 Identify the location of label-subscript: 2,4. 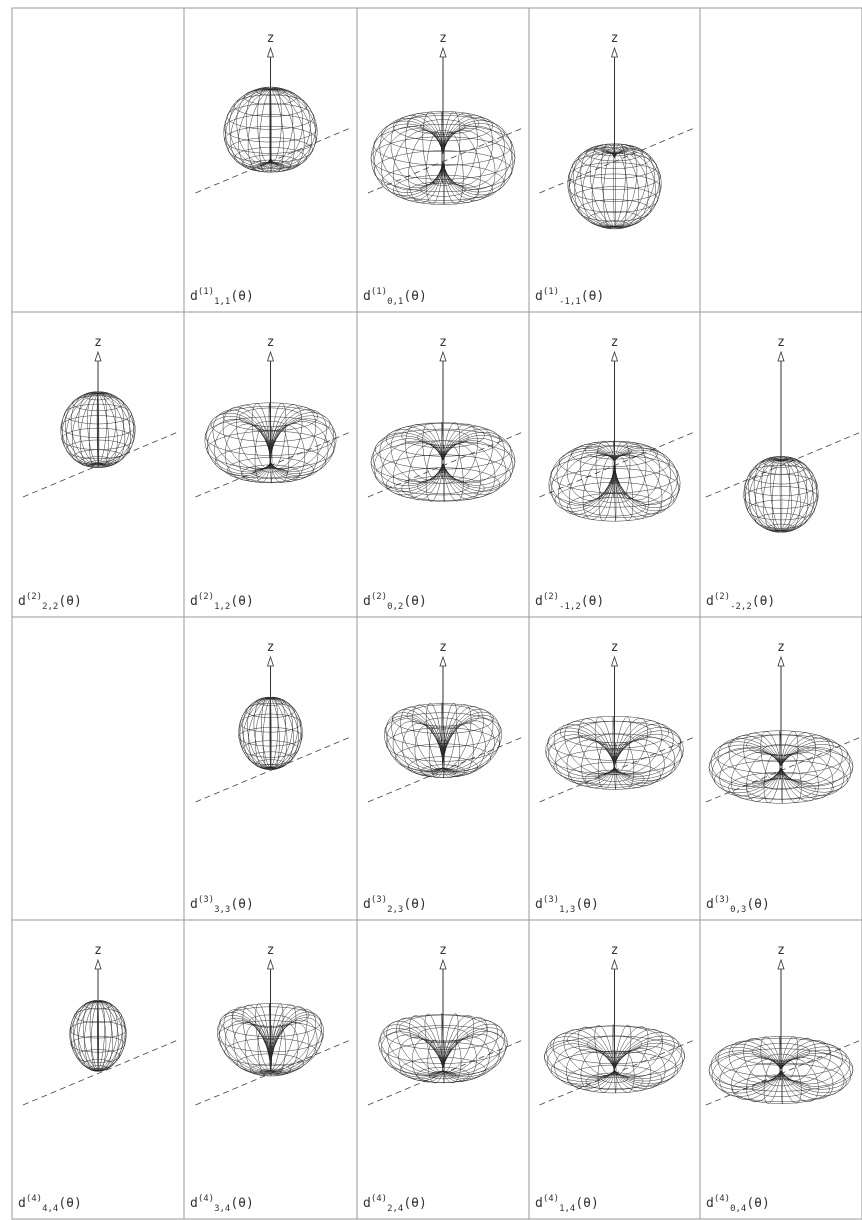
(395, 1209).